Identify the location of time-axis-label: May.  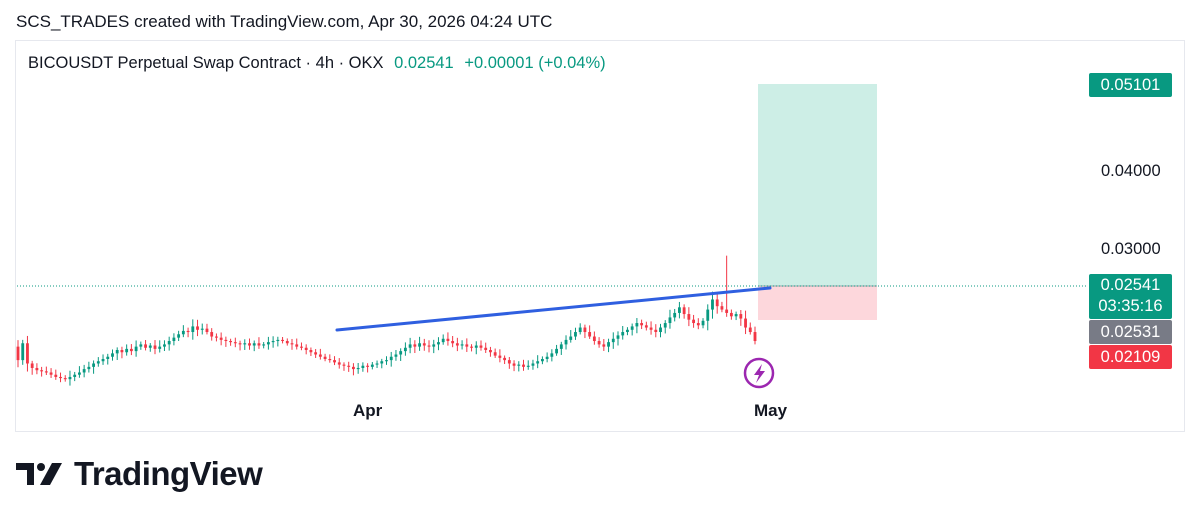
(771, 410).